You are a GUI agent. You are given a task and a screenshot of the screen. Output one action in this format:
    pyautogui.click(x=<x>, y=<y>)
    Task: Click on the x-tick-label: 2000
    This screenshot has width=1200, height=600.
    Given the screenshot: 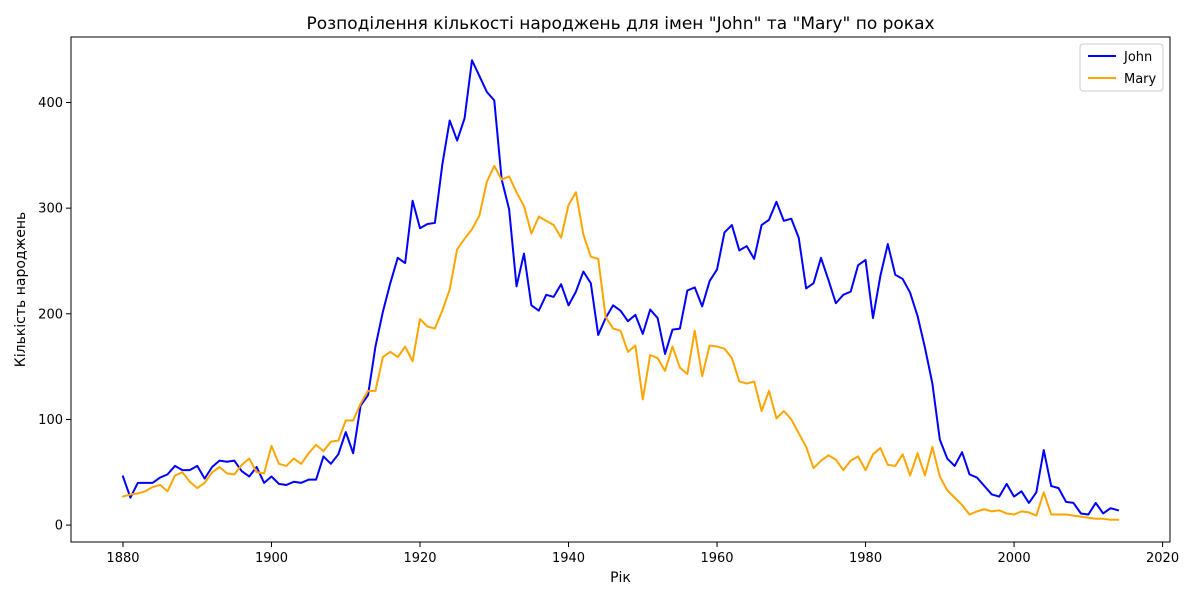 What is the action you would take?
    pyautogui.click(x=1014, y=558)
    